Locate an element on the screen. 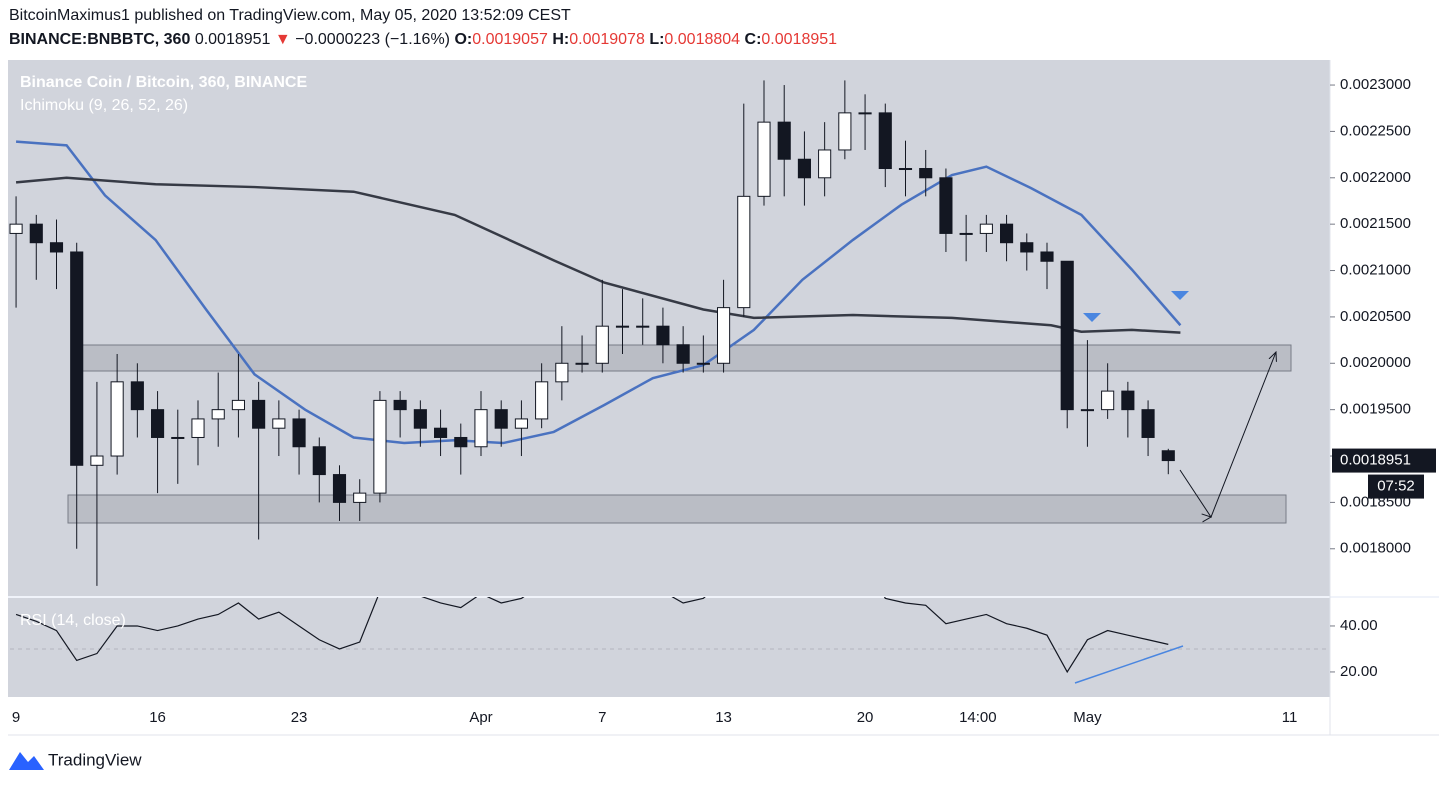 Image resolution: width=1439 pixels, height=786 pixels. x-tick-label: 20 is located at coordinates (865, 717).